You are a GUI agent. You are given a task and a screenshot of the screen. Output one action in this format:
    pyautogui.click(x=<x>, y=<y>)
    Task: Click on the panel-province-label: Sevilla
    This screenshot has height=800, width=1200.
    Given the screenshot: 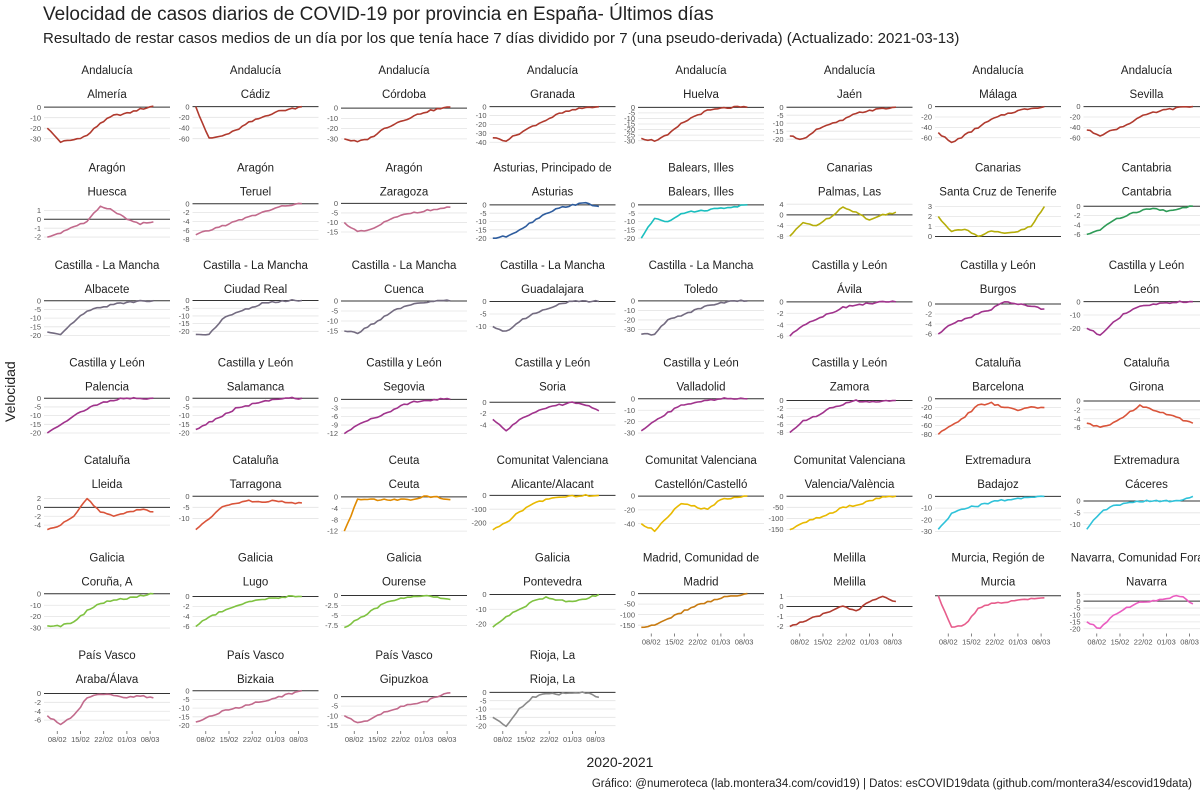 What is the action you would take?
    pyautogui.click(x=1147, y=95)
    